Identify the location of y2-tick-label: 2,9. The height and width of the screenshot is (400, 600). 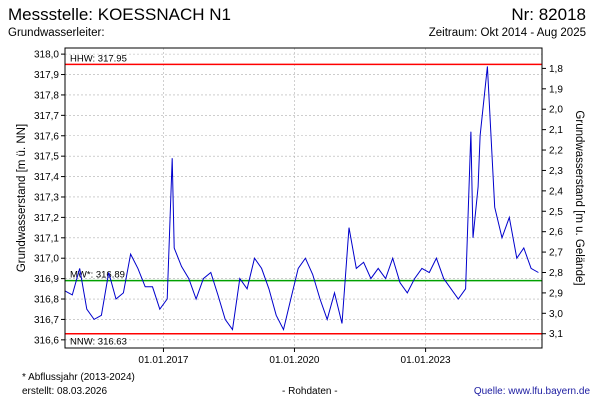
(556, 293).